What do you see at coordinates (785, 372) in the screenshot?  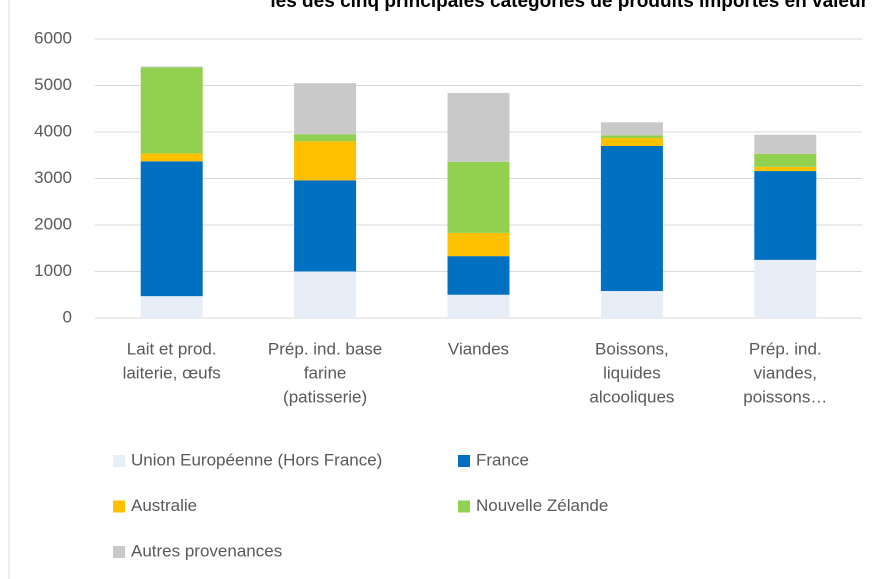 I see `x-tick-label: viandes,` at bounding box center [785, 372].